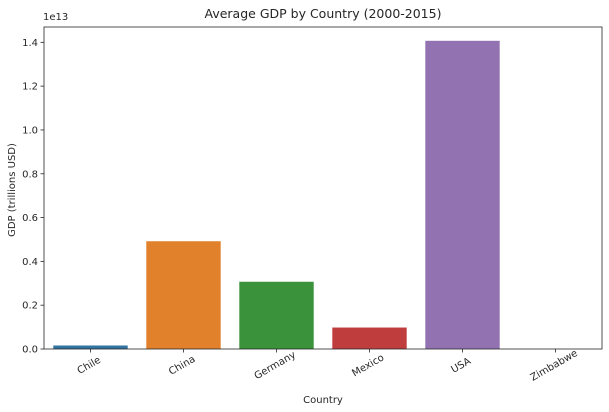  Describe the element at coordinates (30, 87) in the screenshot. I see `y-tick-label: 1.2` at that location.